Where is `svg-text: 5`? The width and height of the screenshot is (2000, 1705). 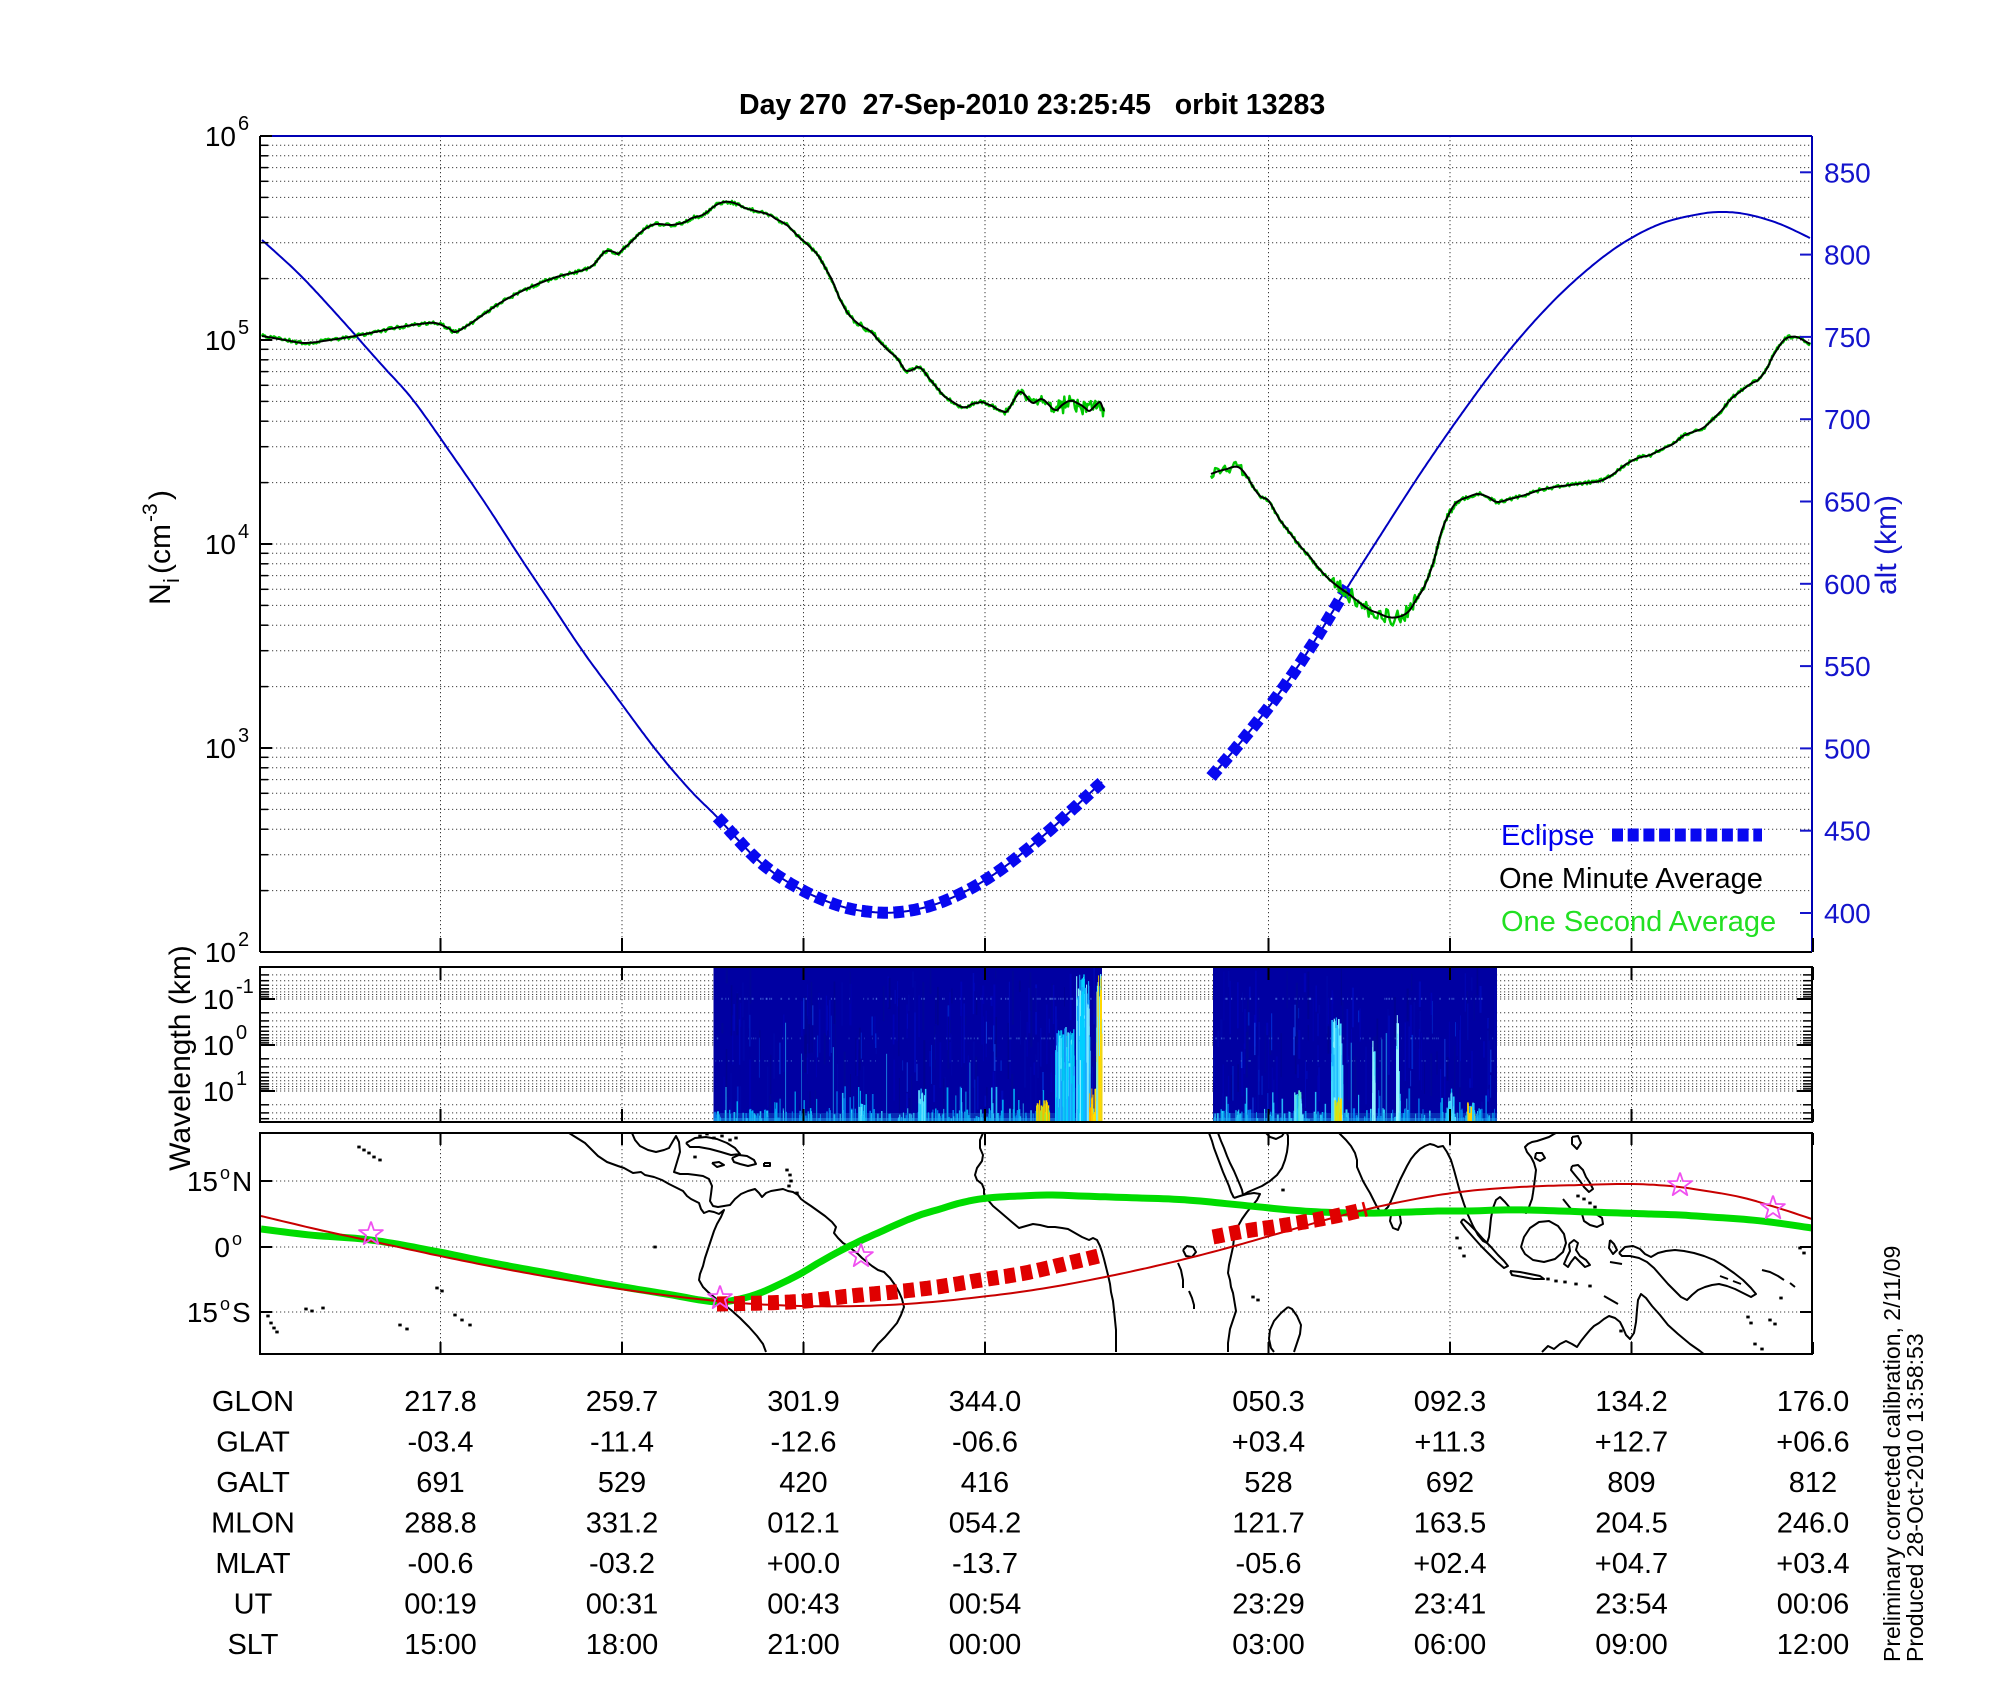
svg-text: 5 is located at coordinates (243, 328).